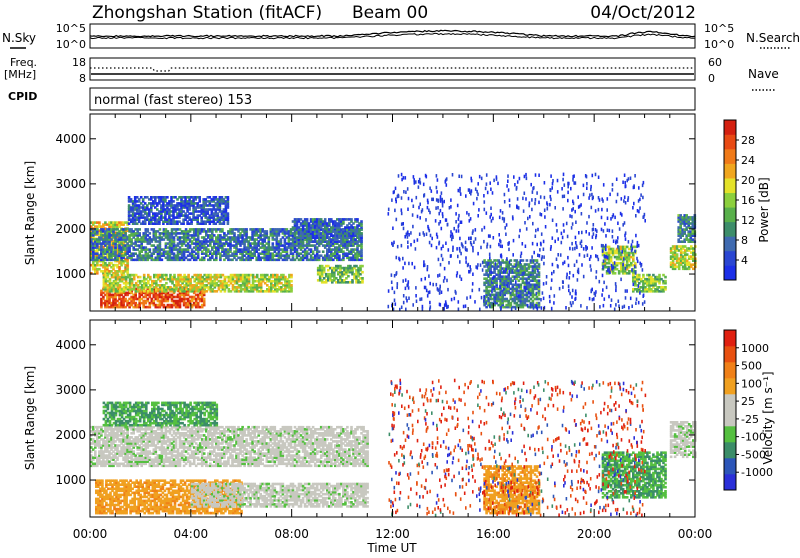 The height and width of the screenshot is (558, 800). What do you see at coordinates (390, 13) in the screenshot?
I see `beam-label: Beam 00` at bounding box center [390, 13].